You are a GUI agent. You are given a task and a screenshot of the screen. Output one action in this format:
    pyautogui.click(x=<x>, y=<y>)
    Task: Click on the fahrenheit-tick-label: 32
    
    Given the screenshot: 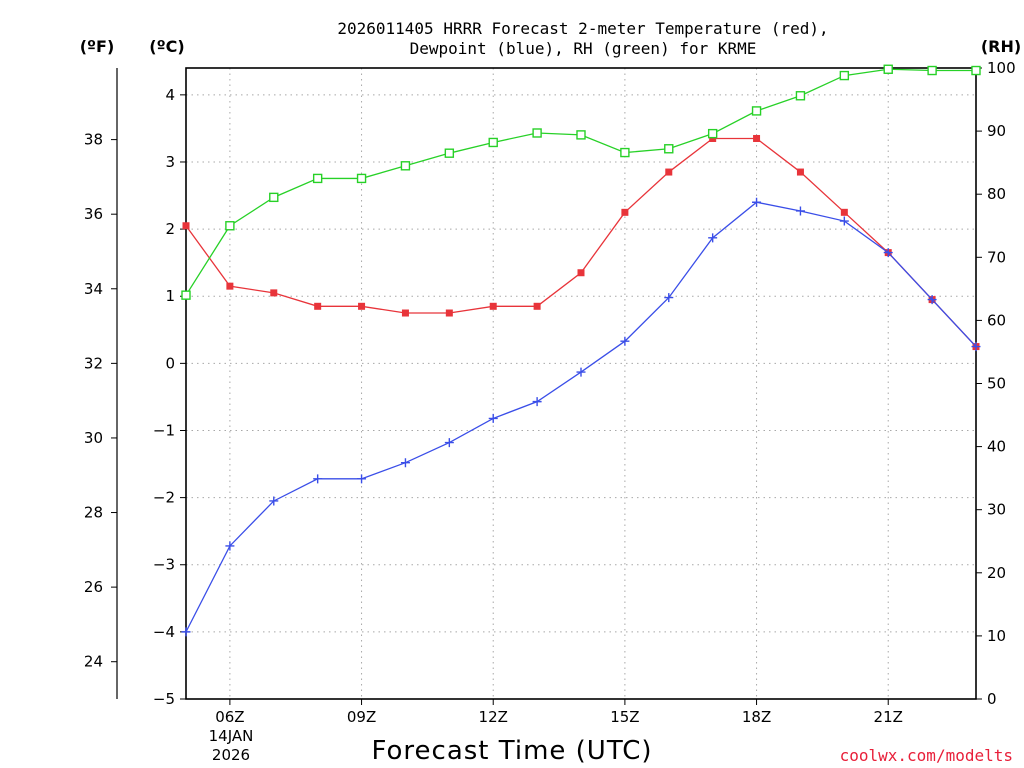 What is the action you would take?
    pyautogui.click(x=93, y=363)
    